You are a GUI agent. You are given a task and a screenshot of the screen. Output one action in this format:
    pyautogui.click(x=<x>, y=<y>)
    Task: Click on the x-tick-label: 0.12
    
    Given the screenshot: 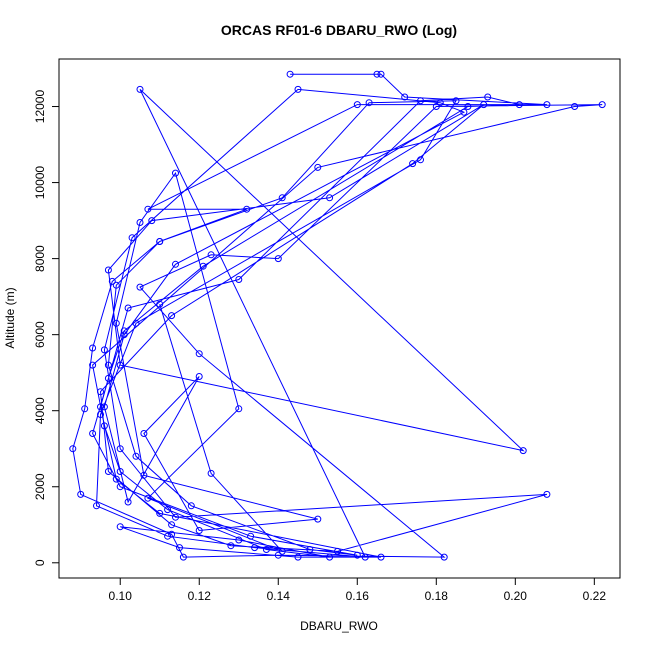 What is the action you would take?
    pyautogui.click(x=200, y=596)
    